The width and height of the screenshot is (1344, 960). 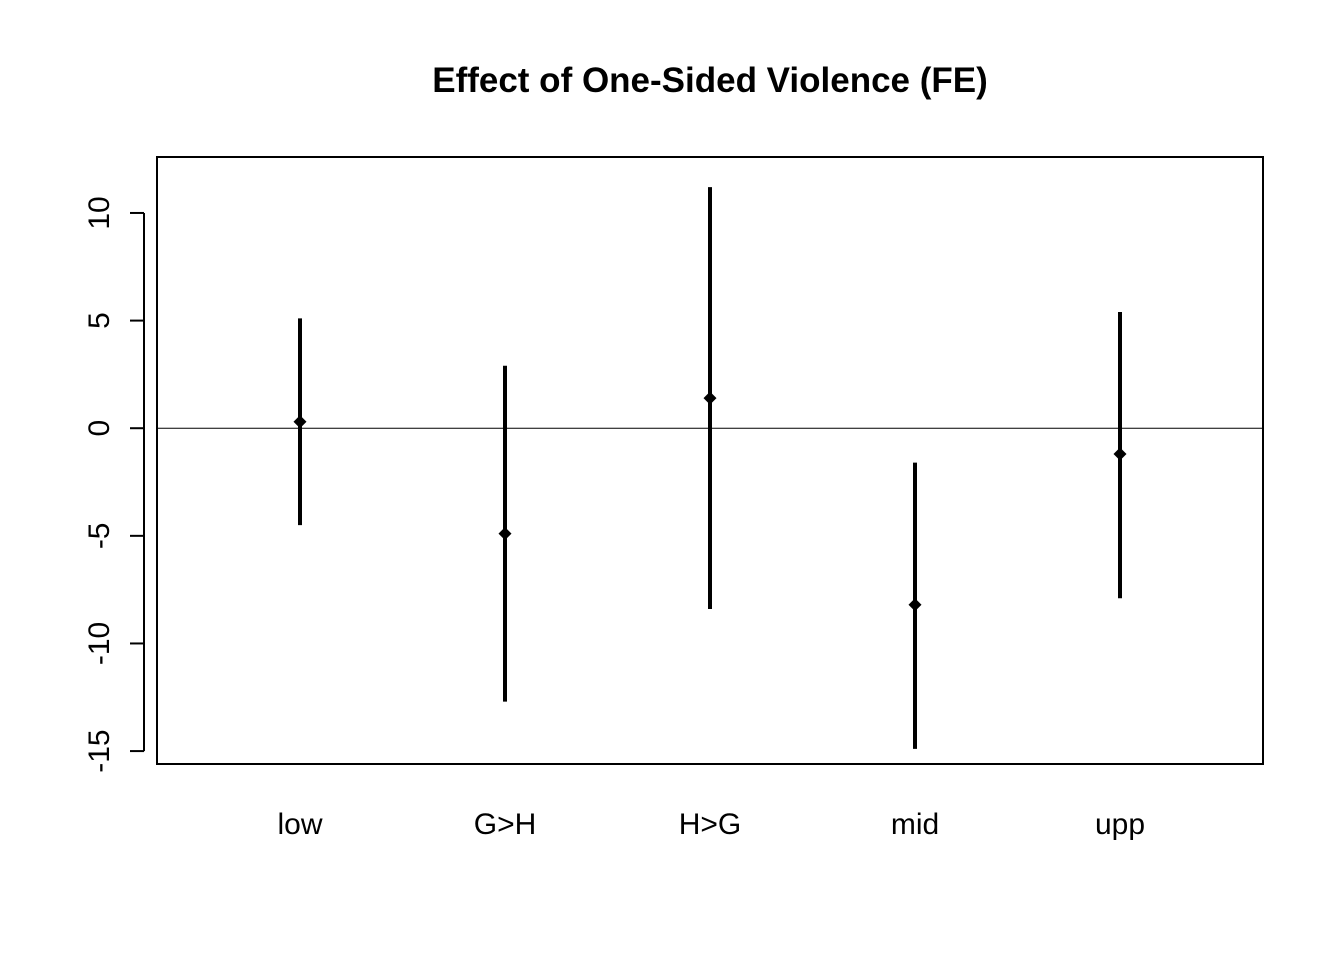 What do you see at coordinates (505, 824) in the screenshot?
I see `x-category-label: G>H` at bounding box center [505, 824].